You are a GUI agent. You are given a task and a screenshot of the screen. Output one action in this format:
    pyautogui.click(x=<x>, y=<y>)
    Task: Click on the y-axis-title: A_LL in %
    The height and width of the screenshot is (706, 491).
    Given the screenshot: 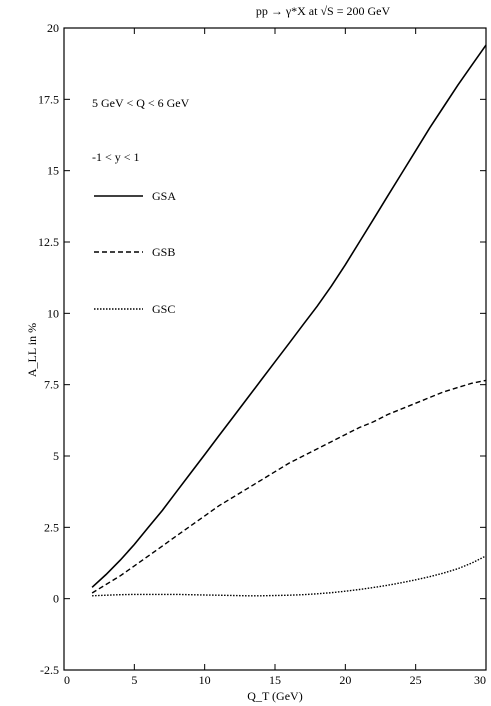 What is the action you would take?
    pyautogui.click(x=32, y=350)
    